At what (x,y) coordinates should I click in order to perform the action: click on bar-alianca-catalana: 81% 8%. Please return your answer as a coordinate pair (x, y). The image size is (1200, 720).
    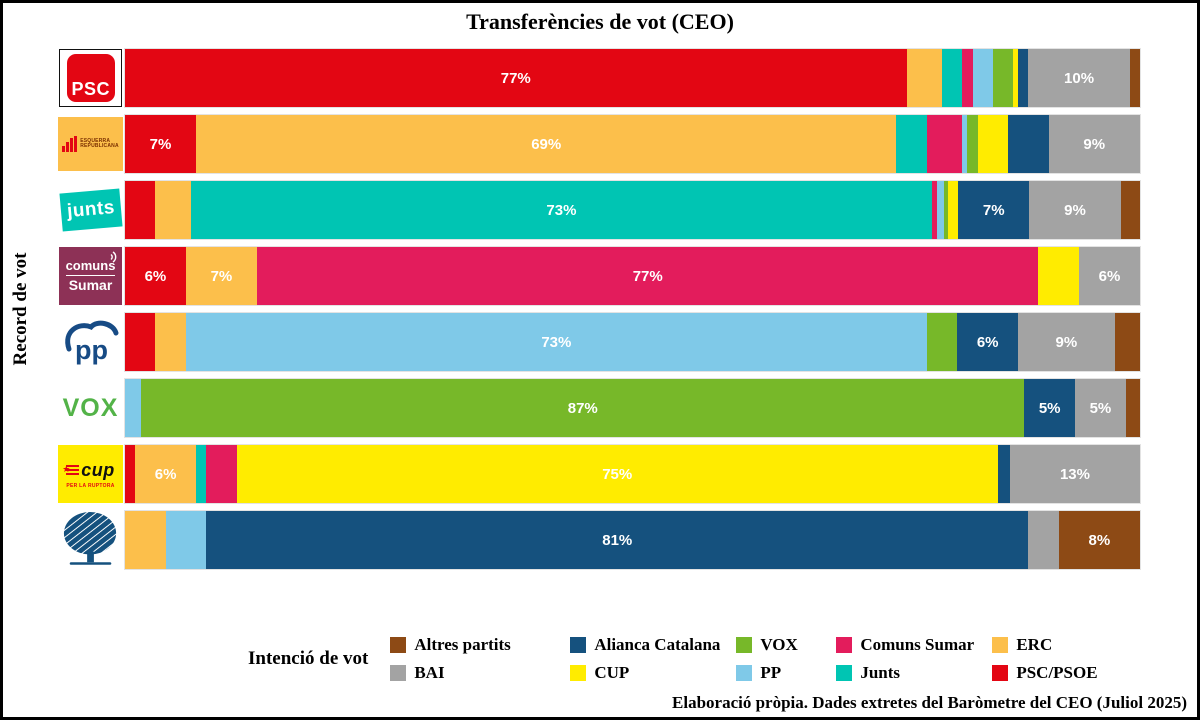
    Looking at the image, I should click on (632, 540).